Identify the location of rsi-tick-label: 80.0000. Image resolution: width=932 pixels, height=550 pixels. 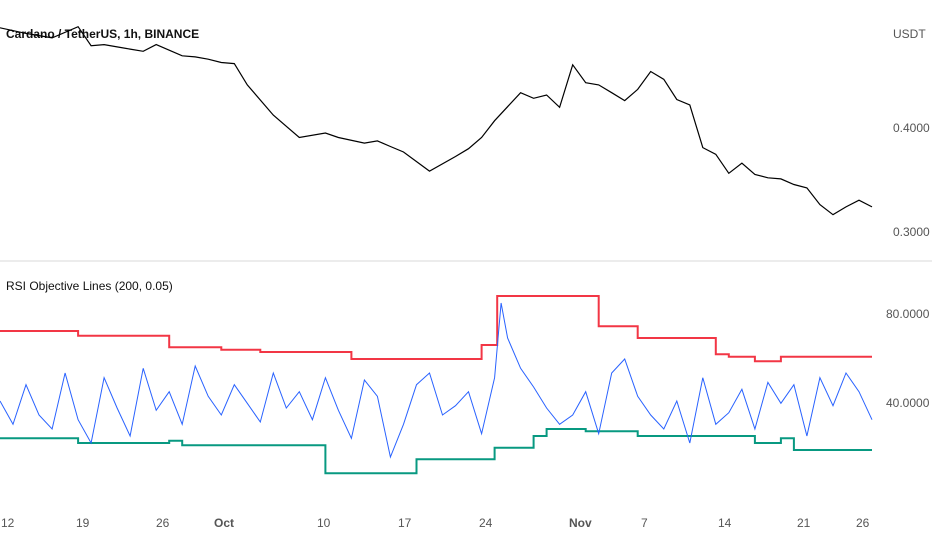
(908, 314).